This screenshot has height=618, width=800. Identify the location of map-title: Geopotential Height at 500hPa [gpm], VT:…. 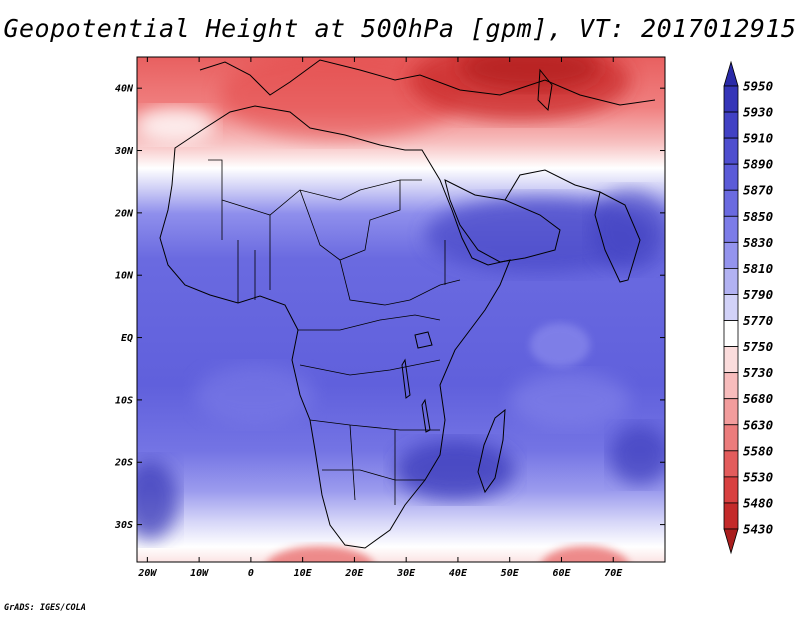
(400, 28).